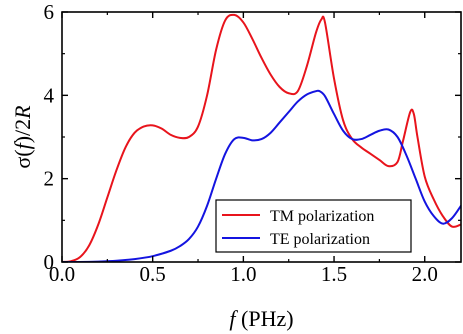 The width and height of the screenshot is (463, 334). I want to click on x-tick-label: 2.0, so click(425, 274).